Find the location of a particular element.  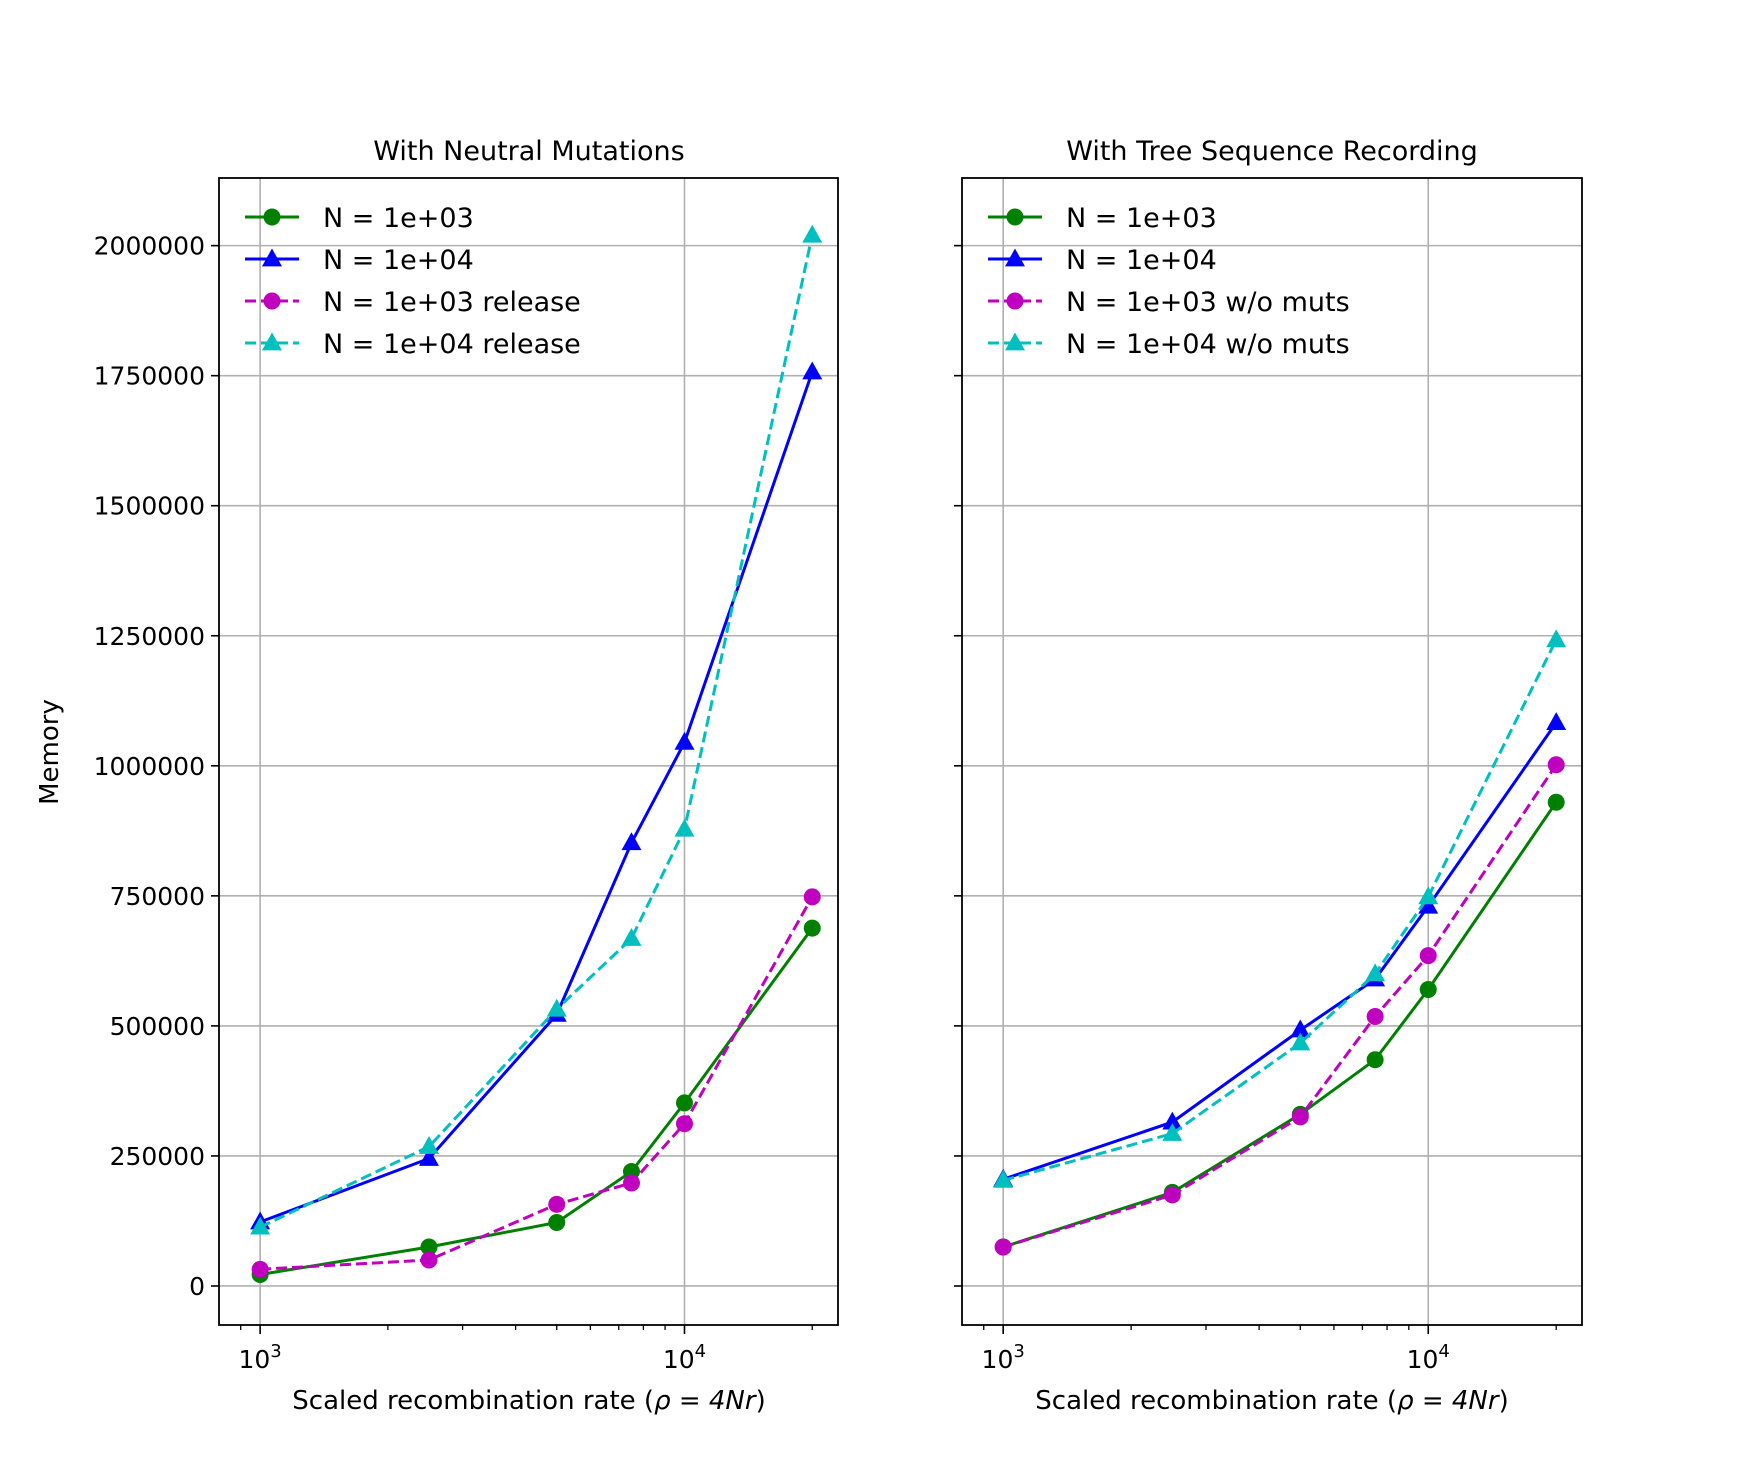

panel-title: With Neutral Mutations is located at coordinates (528, 151).